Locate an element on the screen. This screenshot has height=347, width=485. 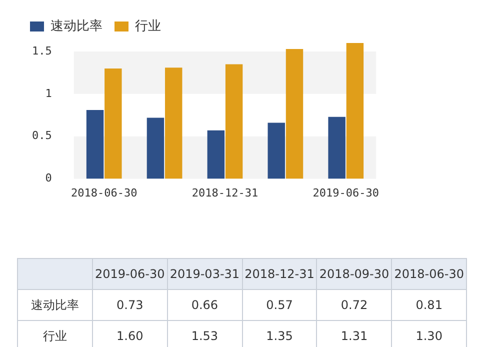
data-label: 1.35 is located at coordinates (279, 333).